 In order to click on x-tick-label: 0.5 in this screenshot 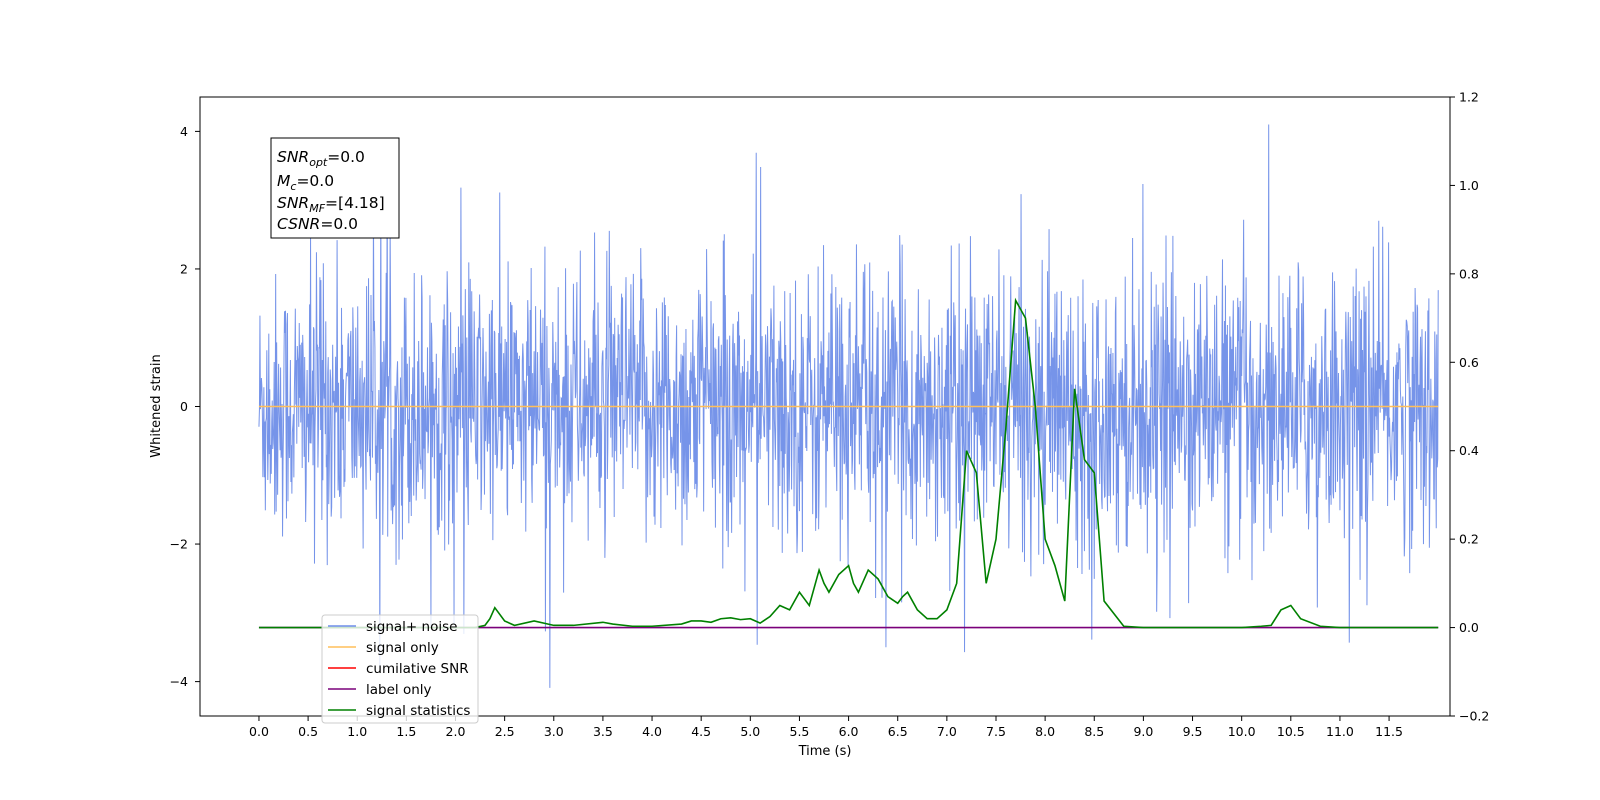, I will do `click(308, 731)`.